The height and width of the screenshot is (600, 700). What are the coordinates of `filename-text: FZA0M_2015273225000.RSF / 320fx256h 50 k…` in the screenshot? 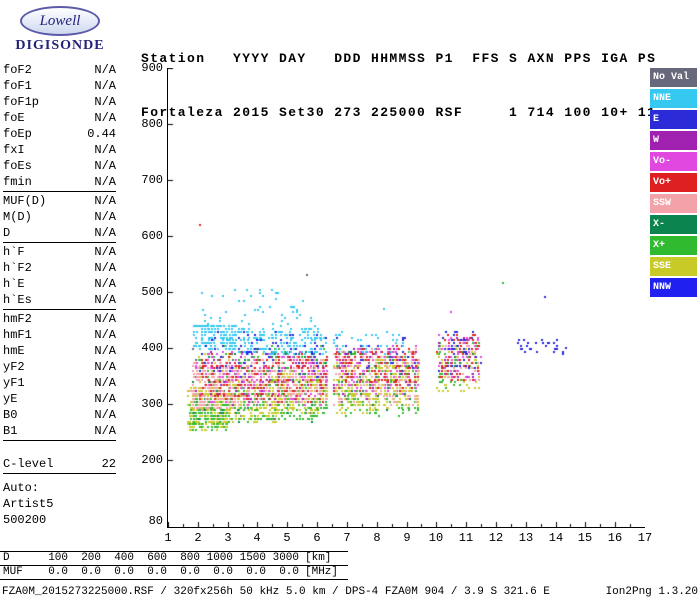 It's located at (276, 592).